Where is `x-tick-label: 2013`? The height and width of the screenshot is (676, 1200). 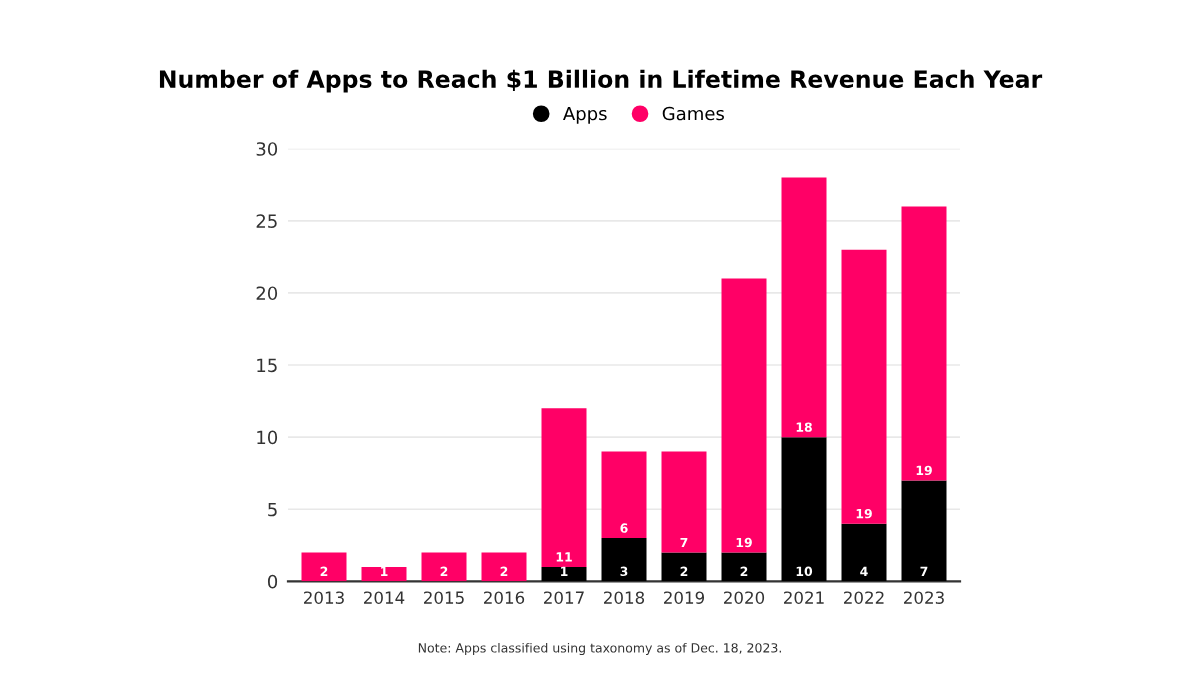
x-tick-label: 2013 is located at coordinates (324, 597).